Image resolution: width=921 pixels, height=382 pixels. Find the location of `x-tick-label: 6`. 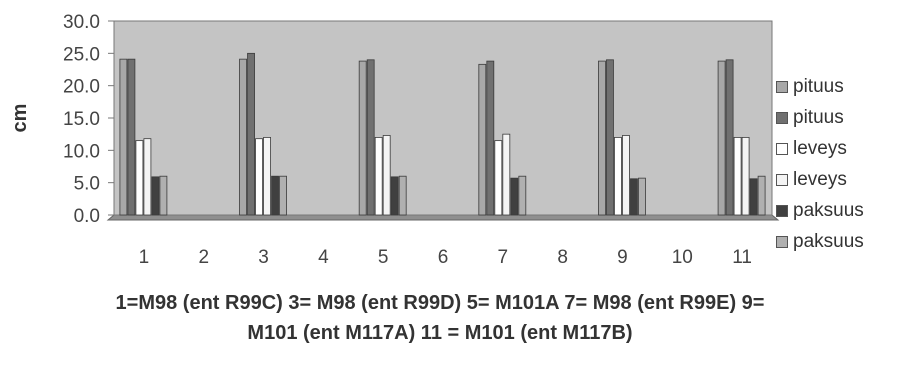

x-tick-label: 6 is located at coordinates (443, 257).